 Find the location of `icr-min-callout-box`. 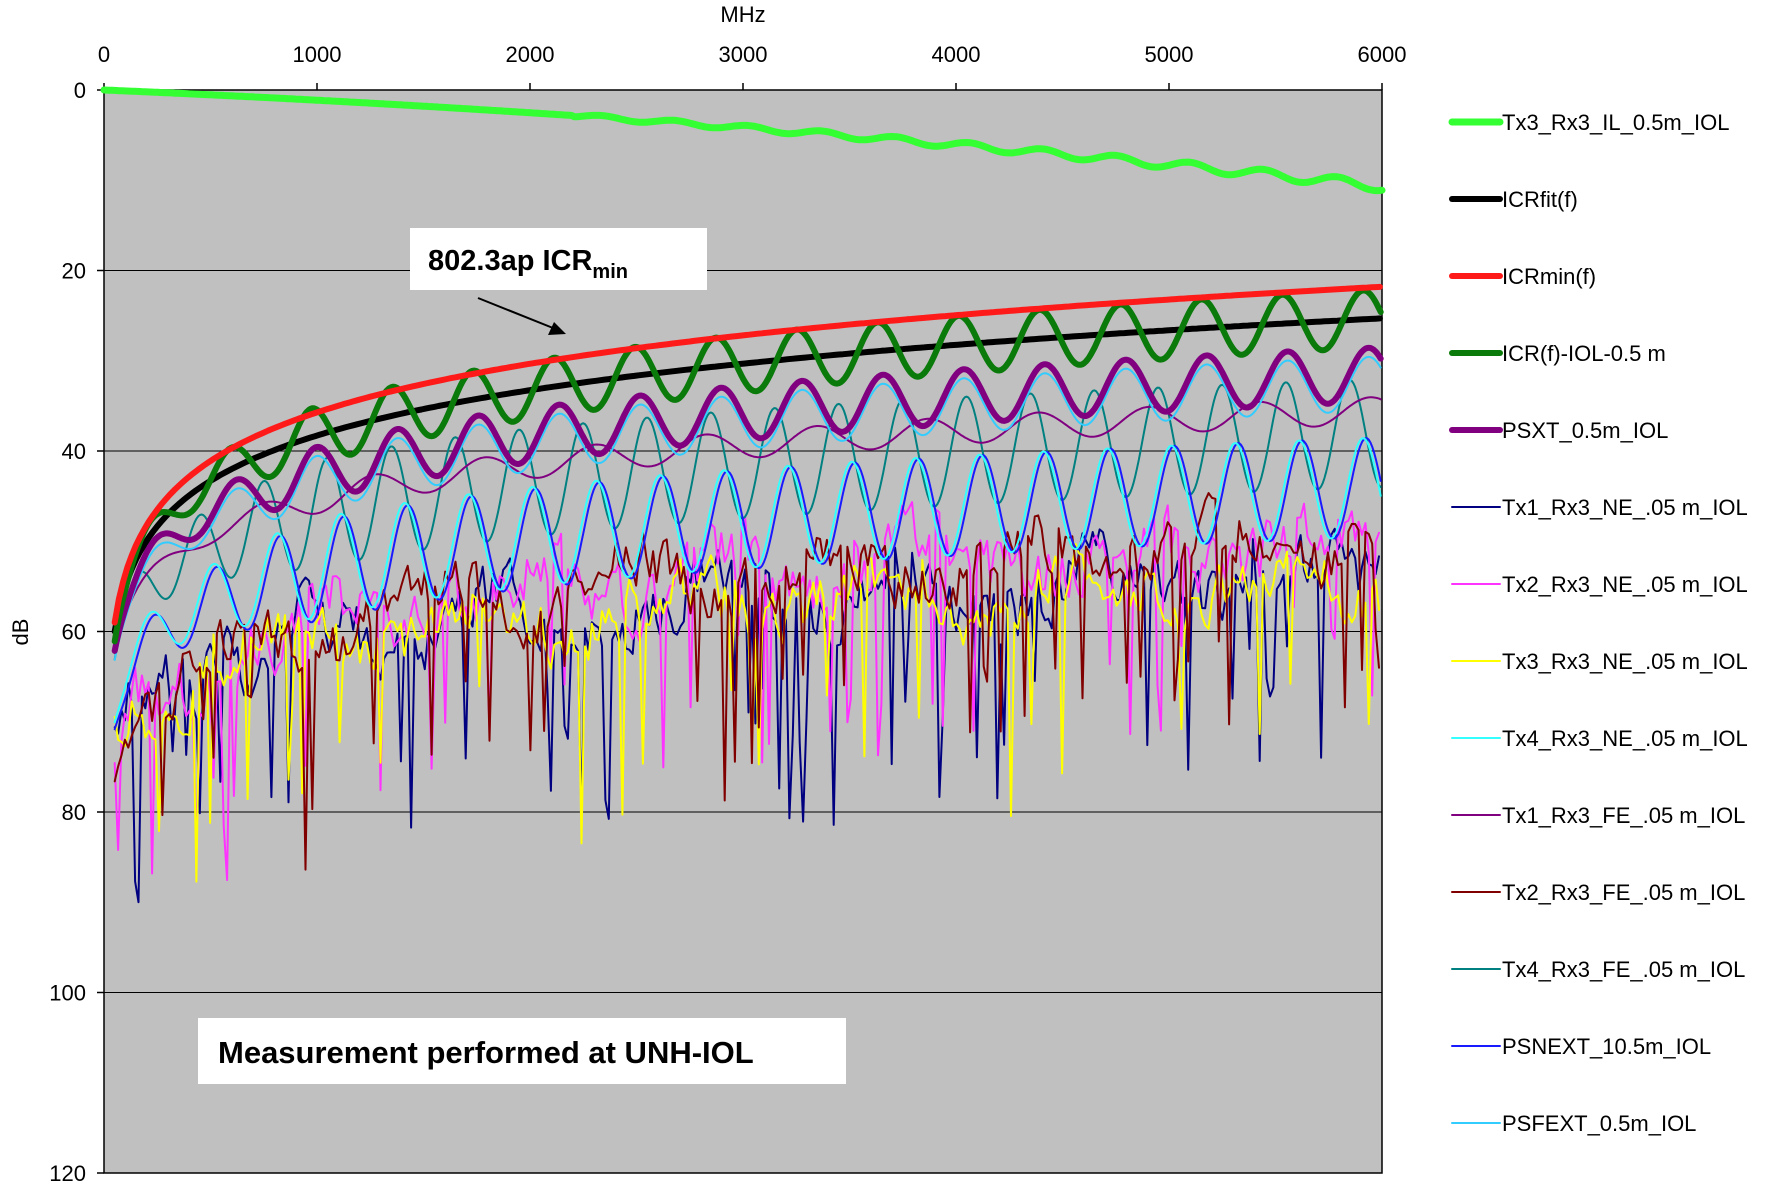

icr-min-callout-box is located at coordinates (558, 259).